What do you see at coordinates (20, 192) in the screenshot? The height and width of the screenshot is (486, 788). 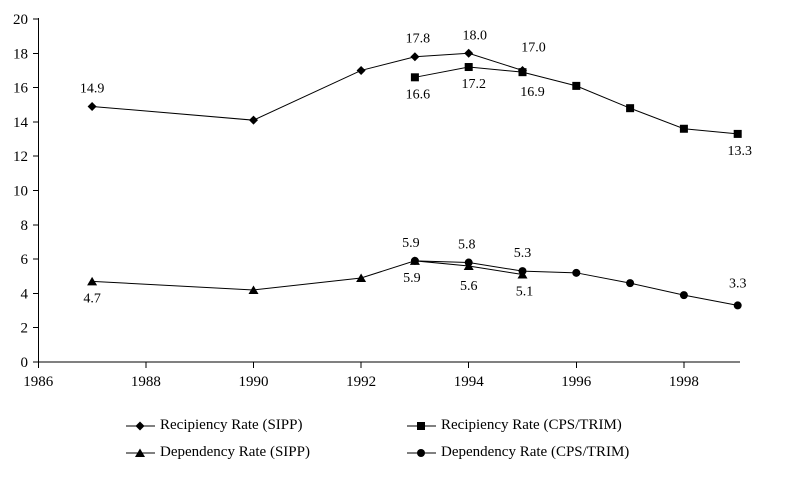 I see `y-tick-label: 10` at bounding box center [20, 192].